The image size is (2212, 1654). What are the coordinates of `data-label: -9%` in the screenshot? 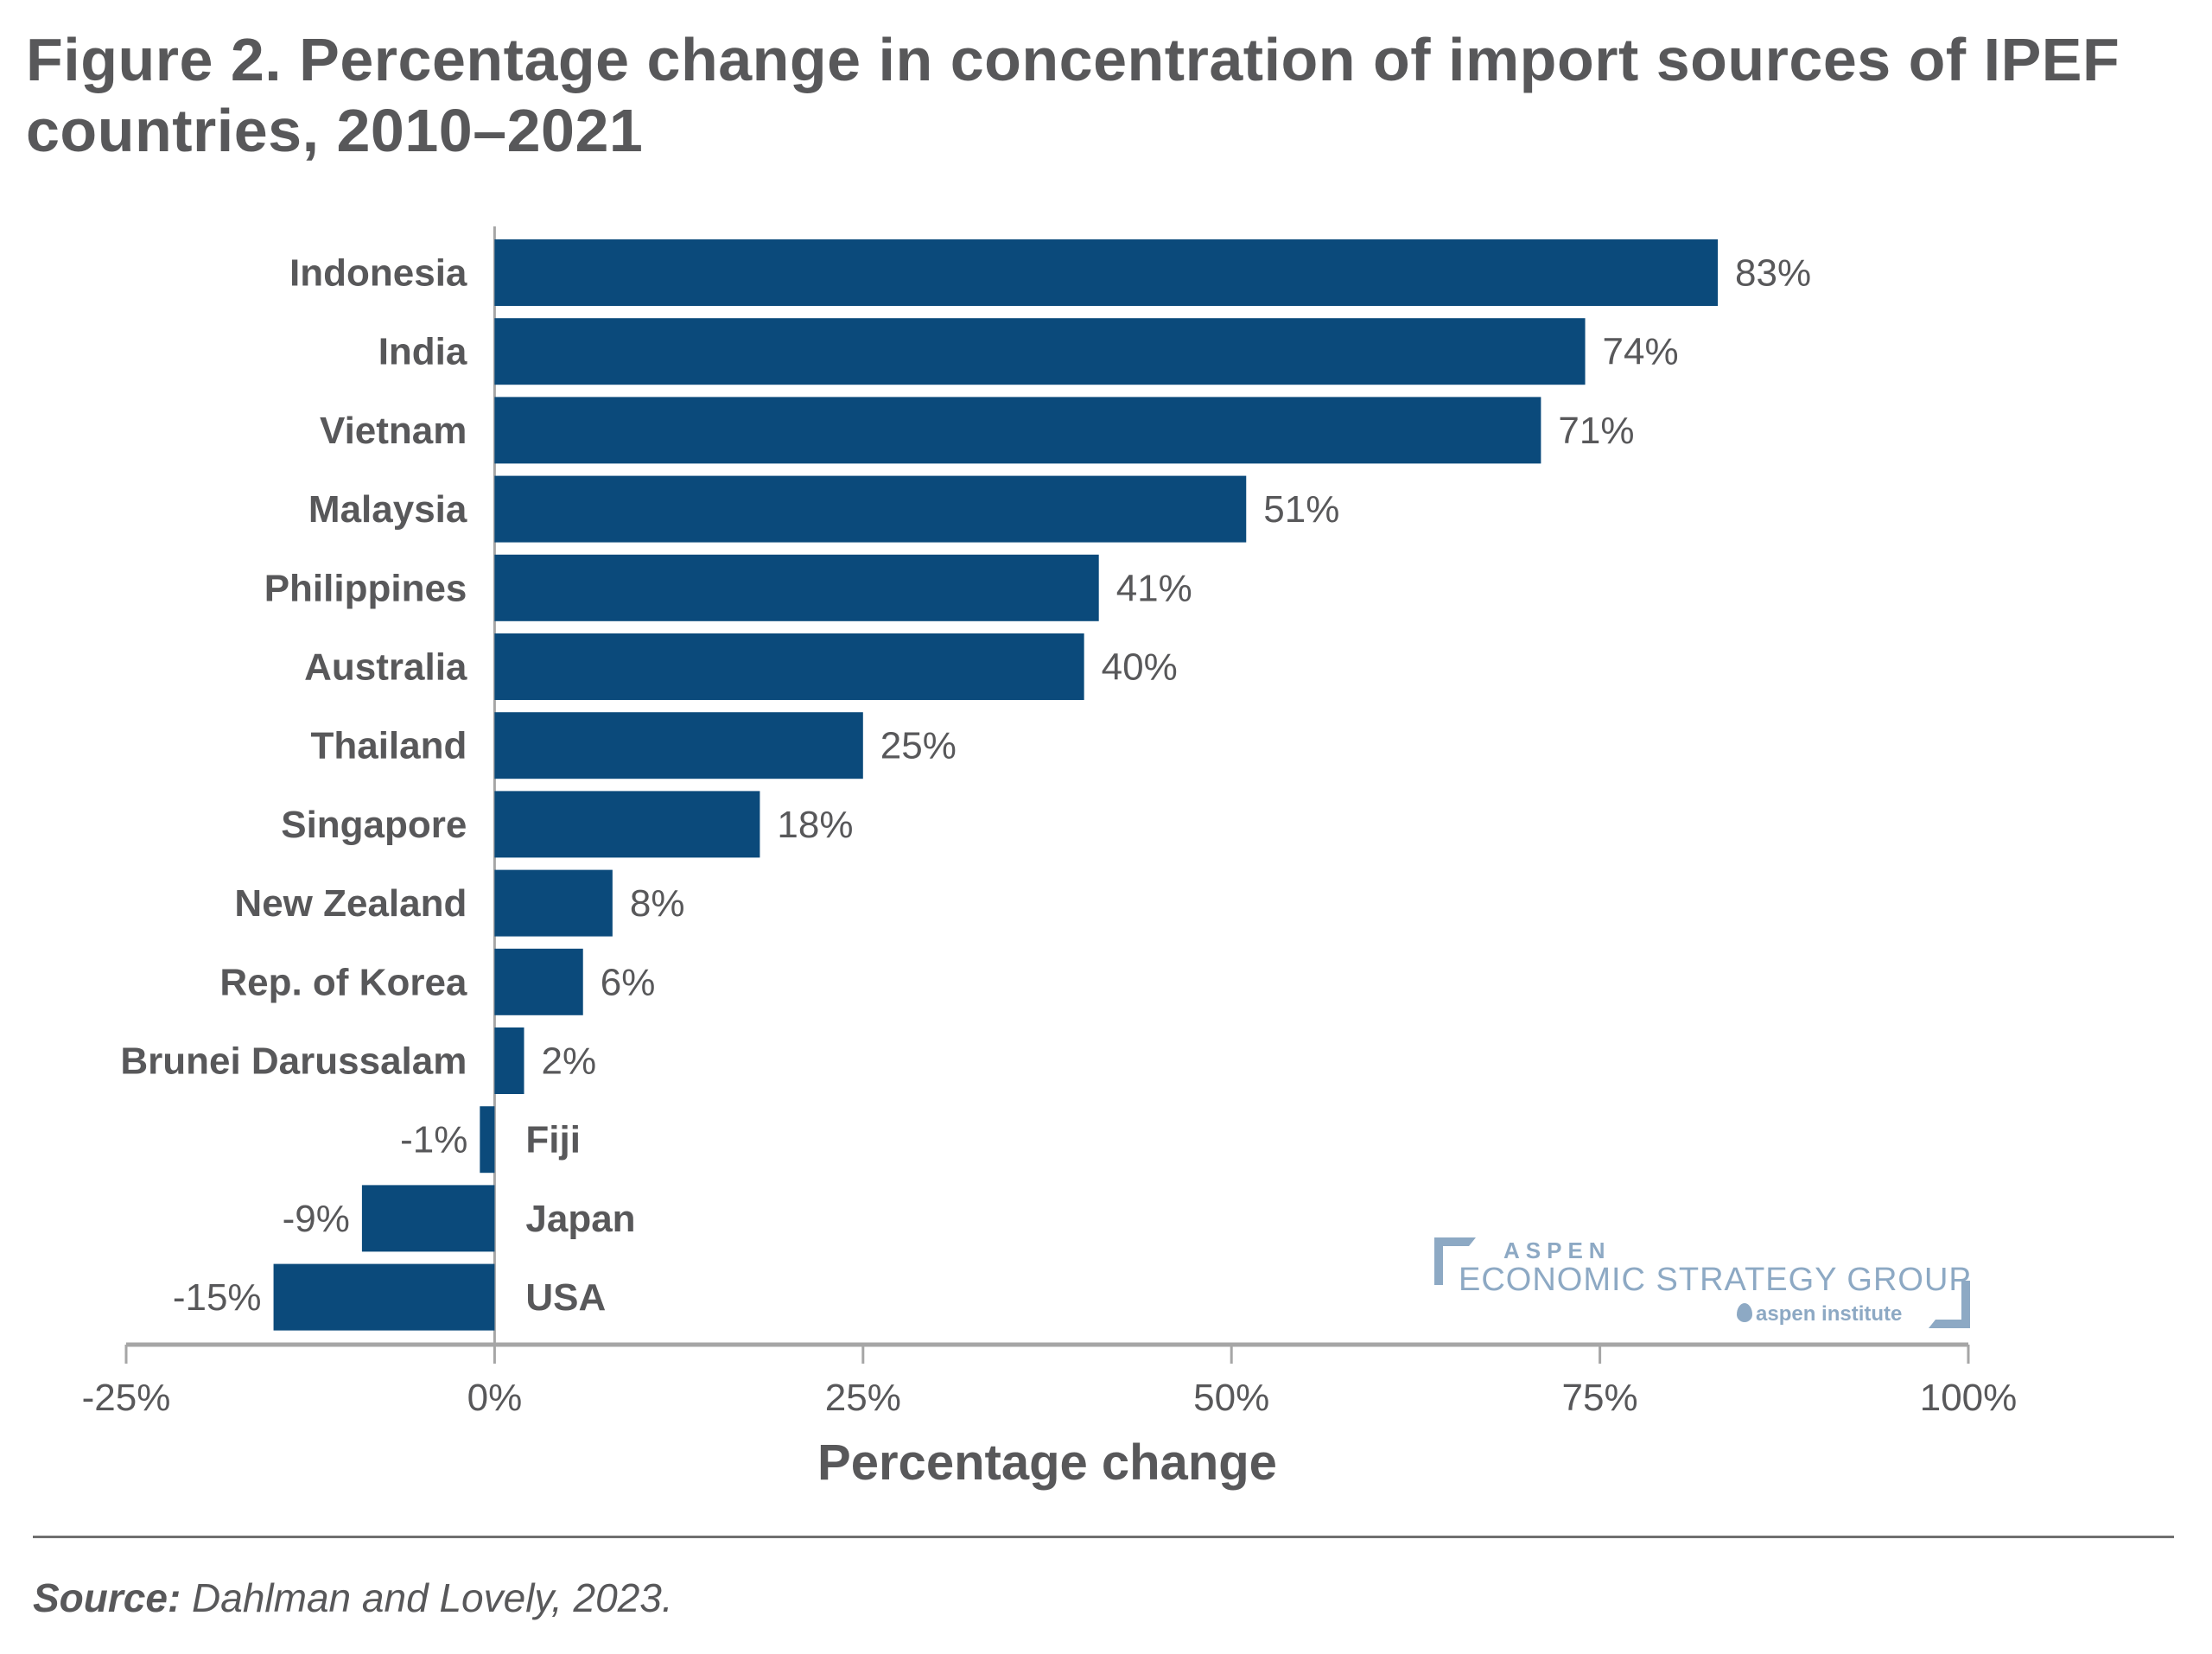 It's located at (316, 1219).